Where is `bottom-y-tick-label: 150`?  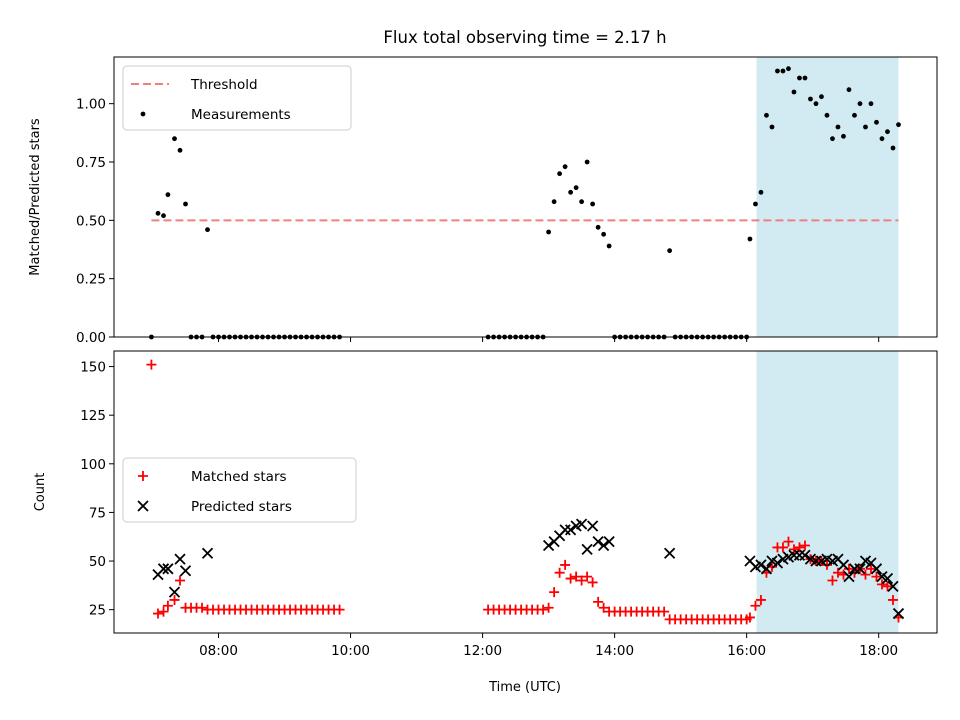 bottom-y-tick-label: 150 is located at coordinates (93, 368).